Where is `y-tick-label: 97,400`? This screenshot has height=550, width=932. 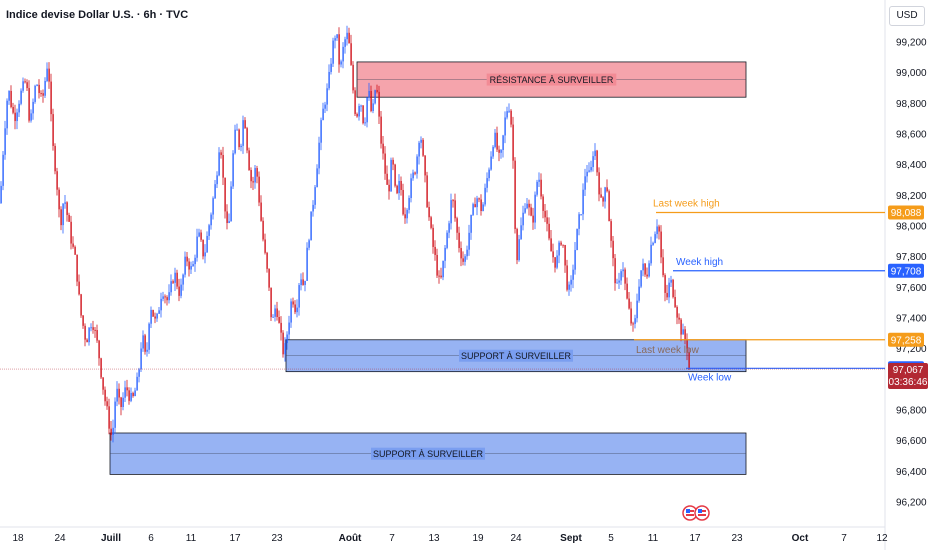 y-tick-label: 97,400 is located at coordinates (911, 319).